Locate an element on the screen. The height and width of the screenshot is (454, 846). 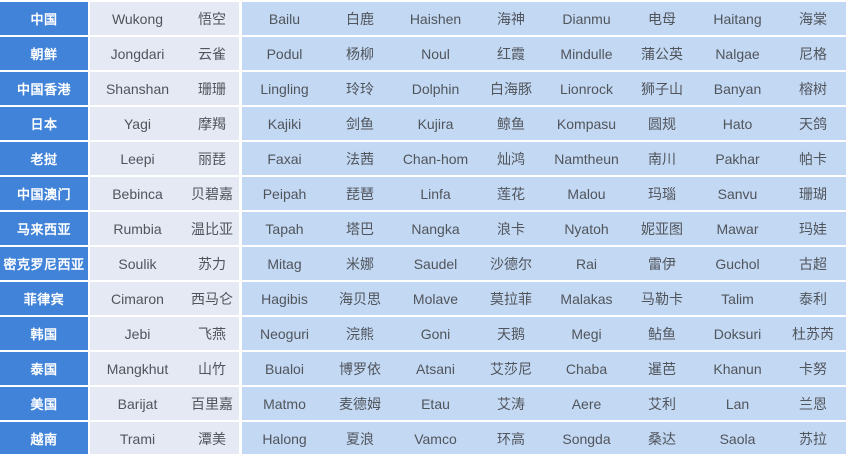
region-cell: 日本 is located at coordinates (45, 123).